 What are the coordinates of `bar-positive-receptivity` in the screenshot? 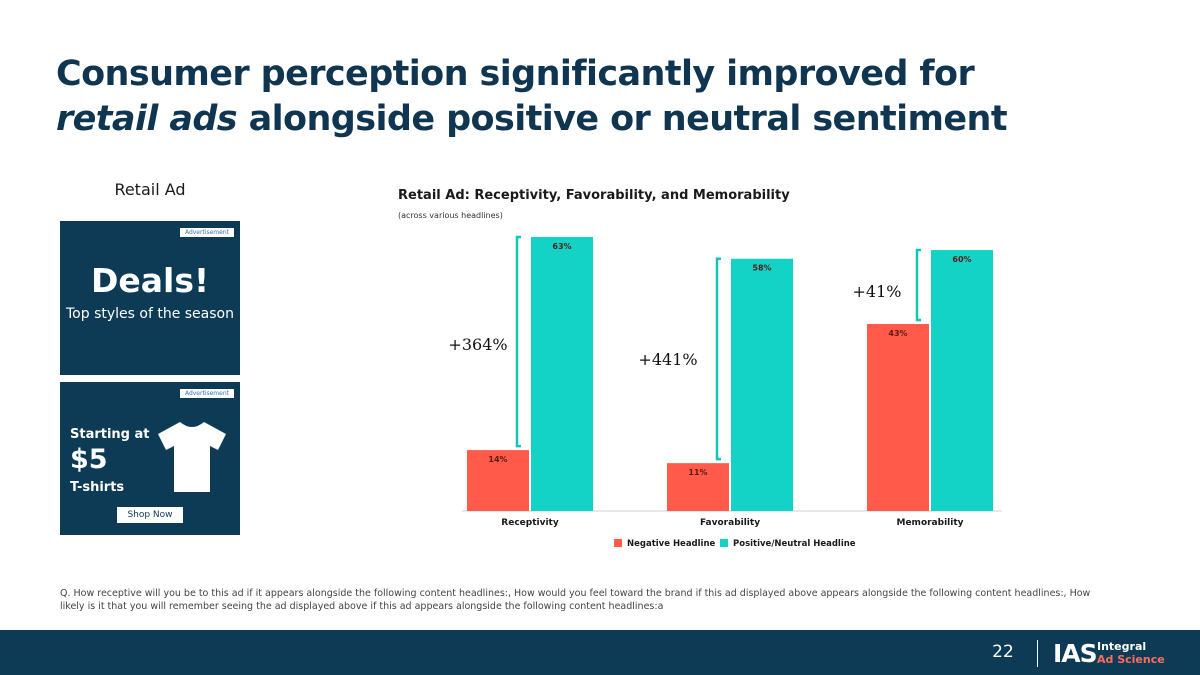 It's located at (562, 374).